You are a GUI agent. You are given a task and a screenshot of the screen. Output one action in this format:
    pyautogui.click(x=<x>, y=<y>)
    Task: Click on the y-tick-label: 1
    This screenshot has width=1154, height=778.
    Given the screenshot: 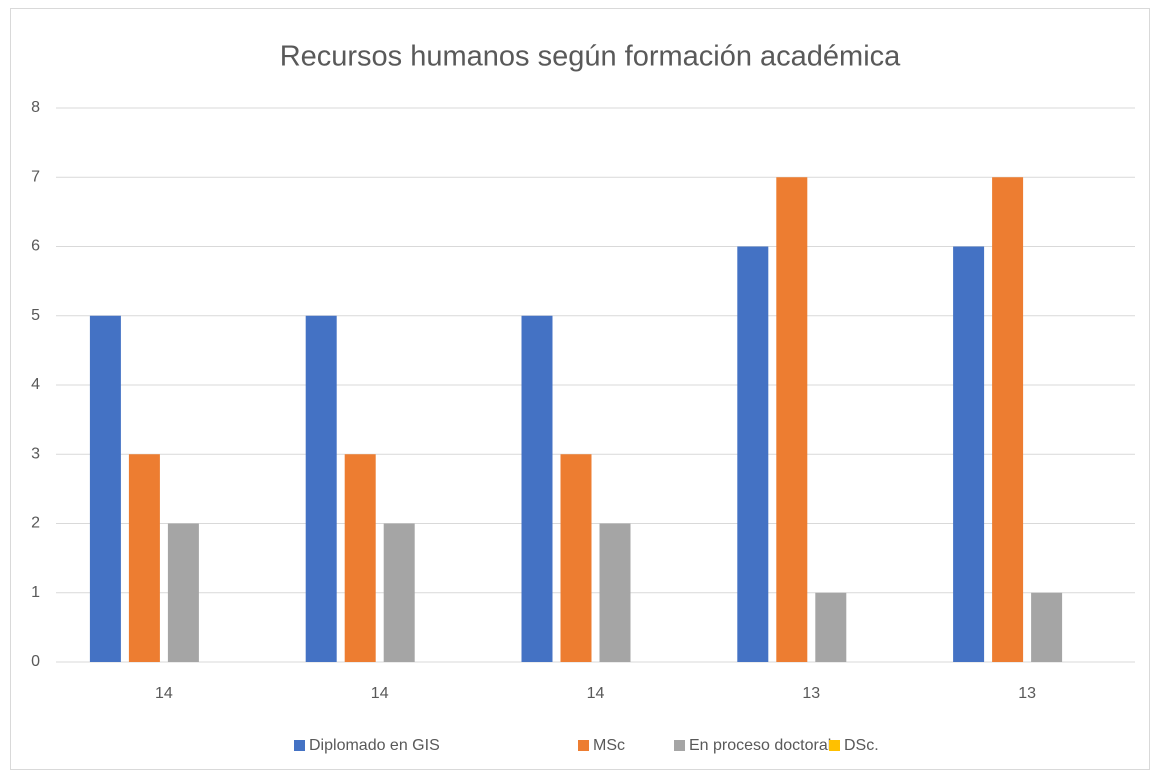 What is the action you would take?
    pyautogui.click(x=35, y=592)
    